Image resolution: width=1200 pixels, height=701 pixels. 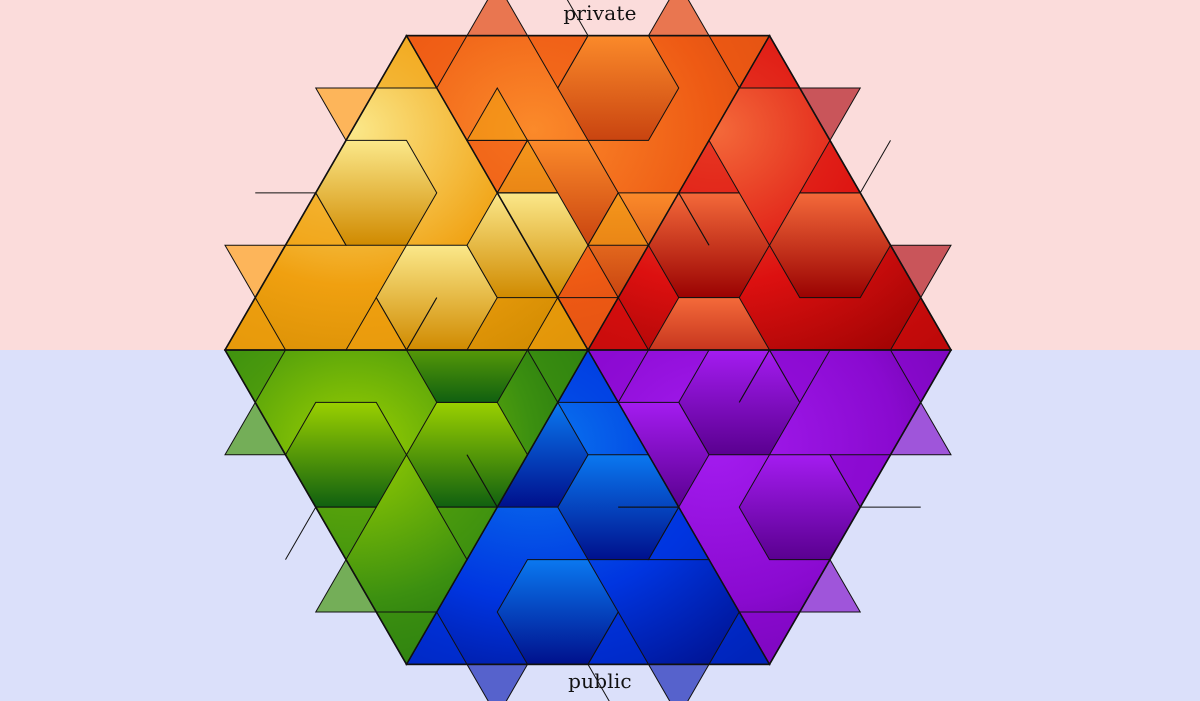 I want to click on public-label: public, so click(x=600, y=681).